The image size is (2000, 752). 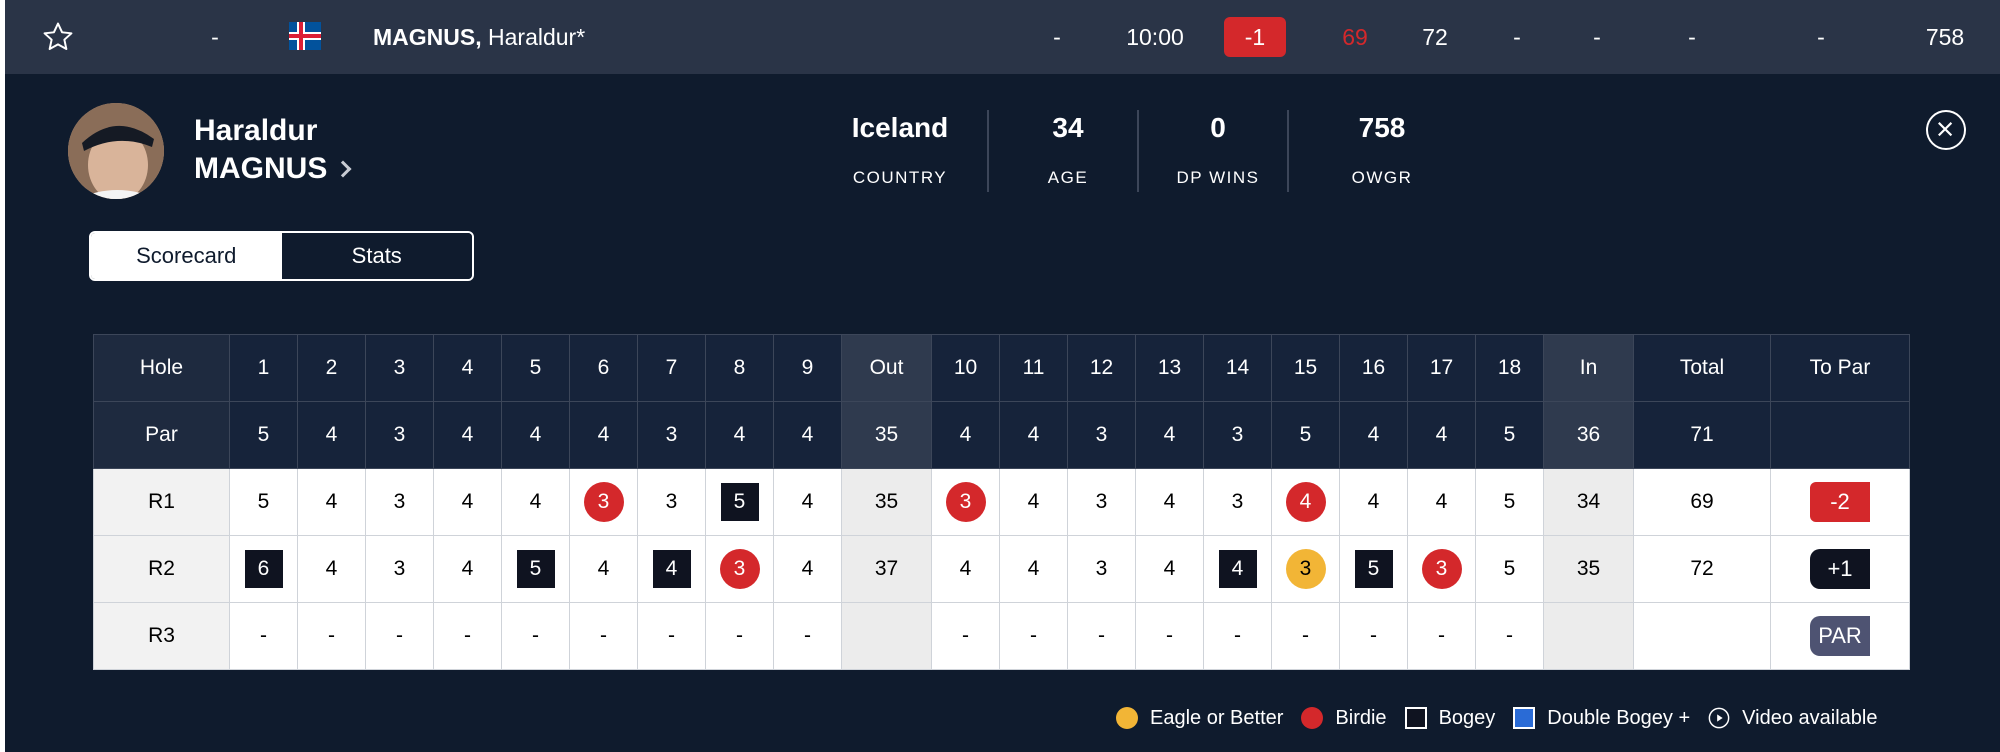 I want to click on tab-stats: Stats, so click(x=376, y=256).